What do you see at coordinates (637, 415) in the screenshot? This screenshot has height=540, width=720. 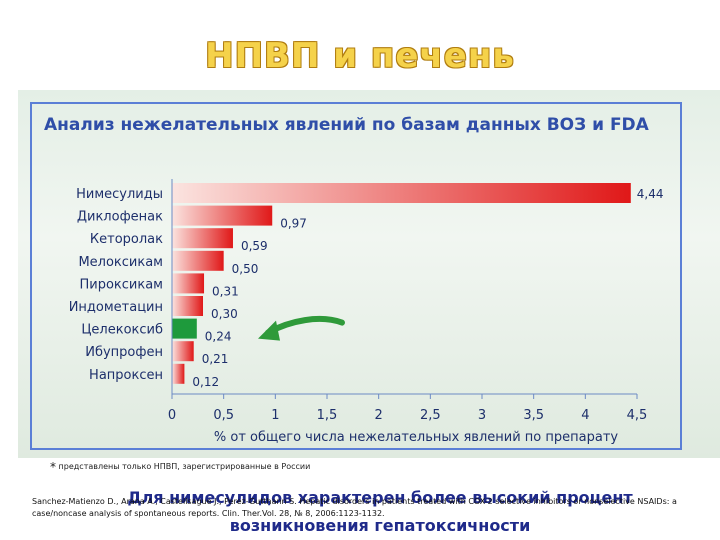 I see `x-tick-label: 4,5` at bounding box center [637, 415].